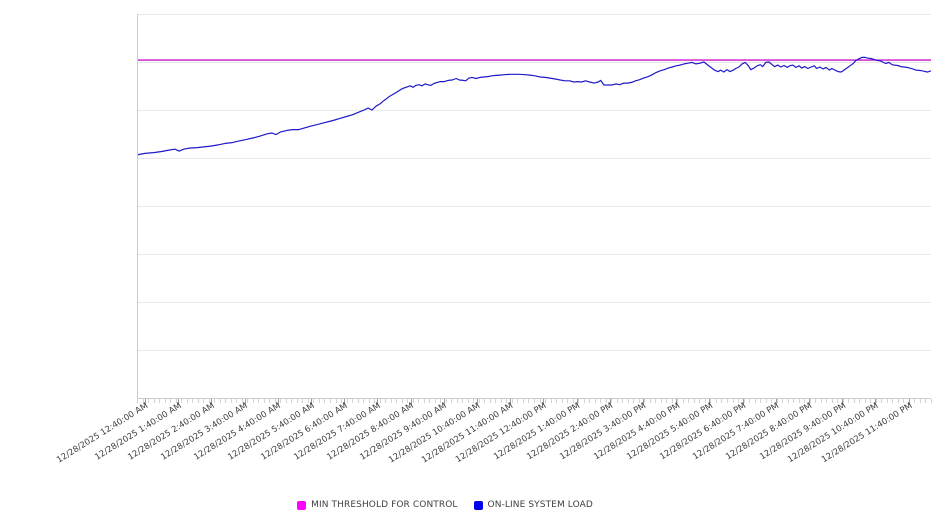  Describe the element at coordinates (302, 505) in the screenshot. I see `legend-swatch-threshold-icon` at that location.